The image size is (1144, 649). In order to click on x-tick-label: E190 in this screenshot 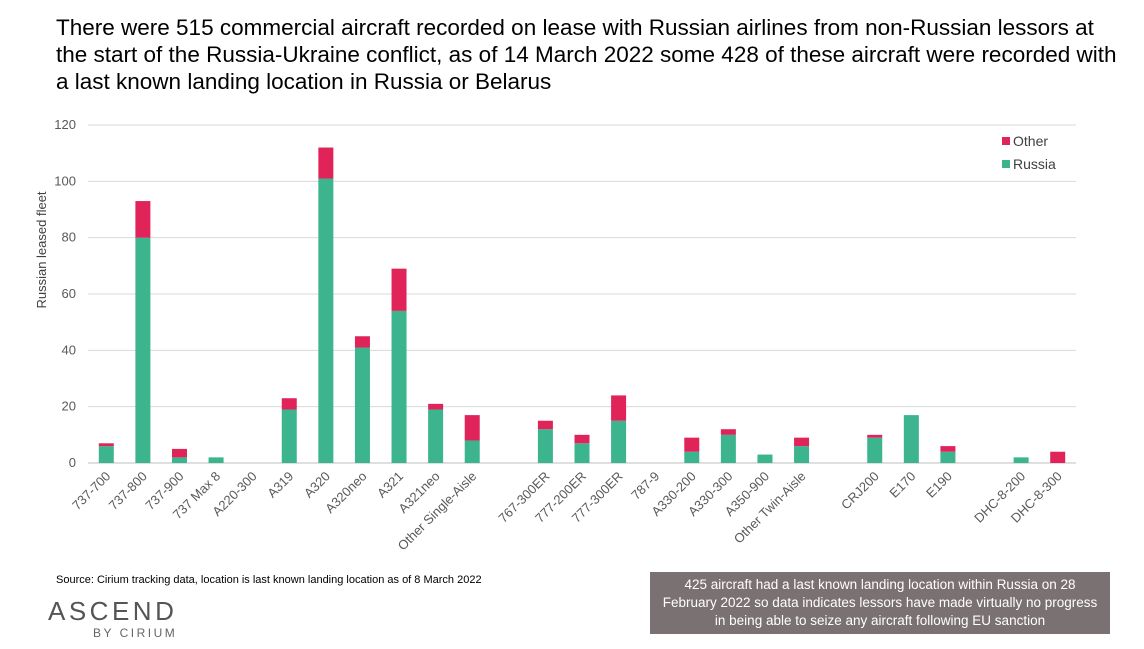, I will do `click(939, 485)`.